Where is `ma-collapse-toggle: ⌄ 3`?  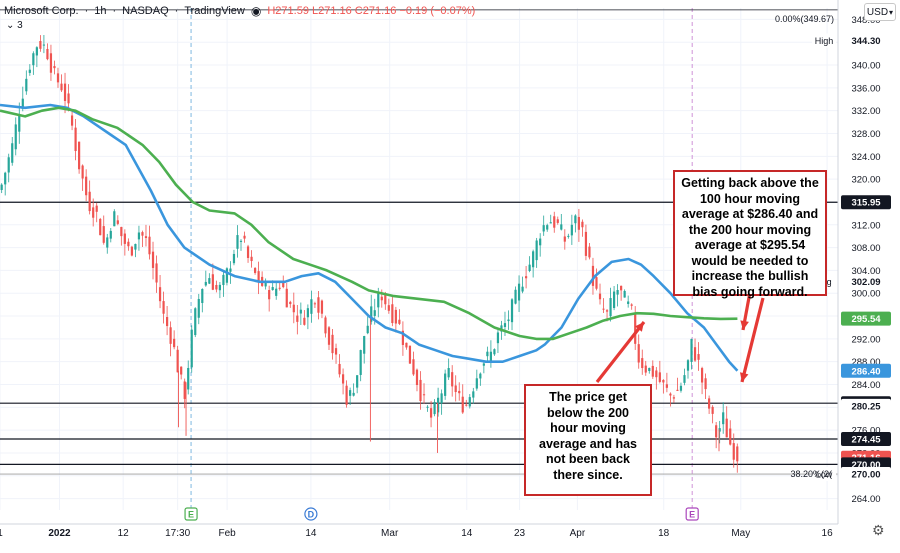 ma-collapse-toggle: ⌄ 3 is located at coordinates (14, 25).